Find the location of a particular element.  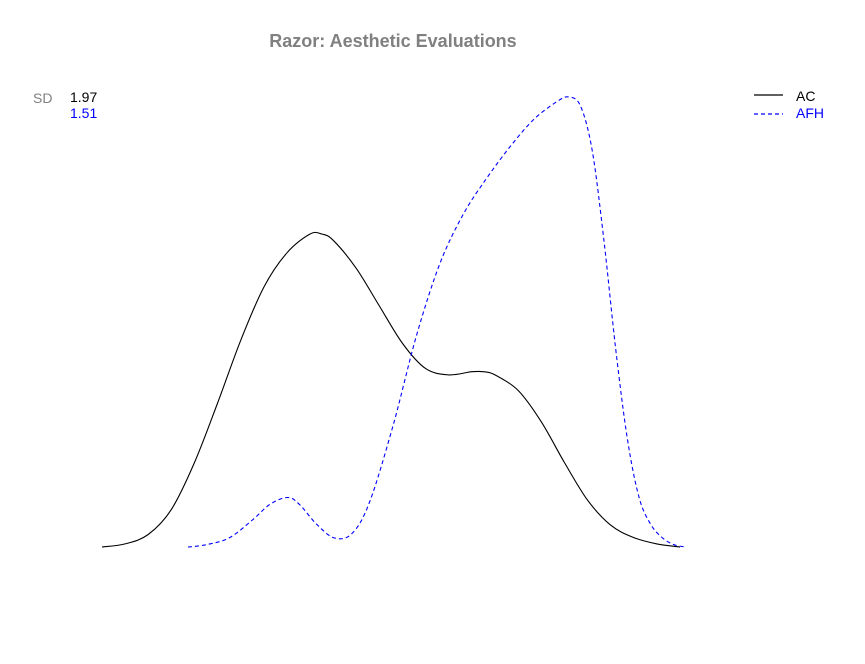

sd-label: SD is located at coordinates (42, 98).